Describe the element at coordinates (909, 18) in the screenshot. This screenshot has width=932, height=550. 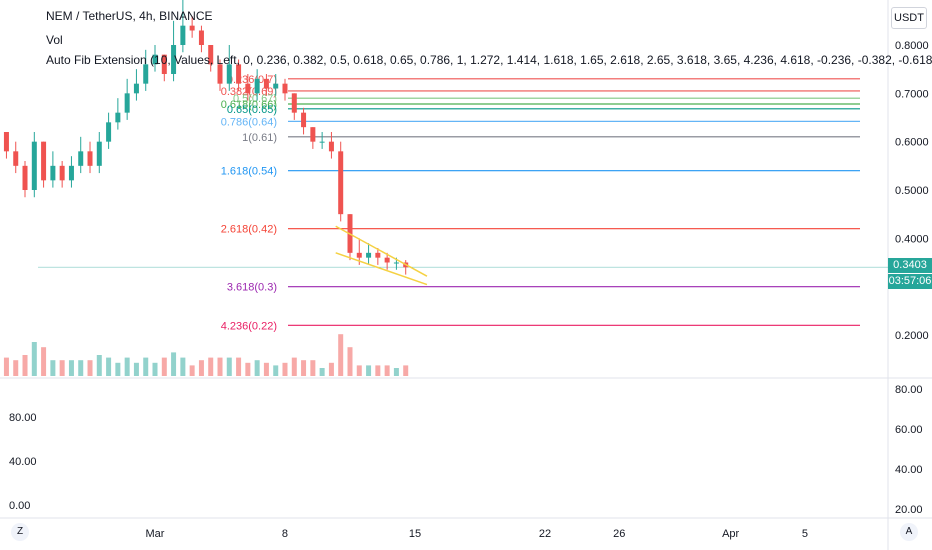
I see `currency-selector: USDT` at that location.